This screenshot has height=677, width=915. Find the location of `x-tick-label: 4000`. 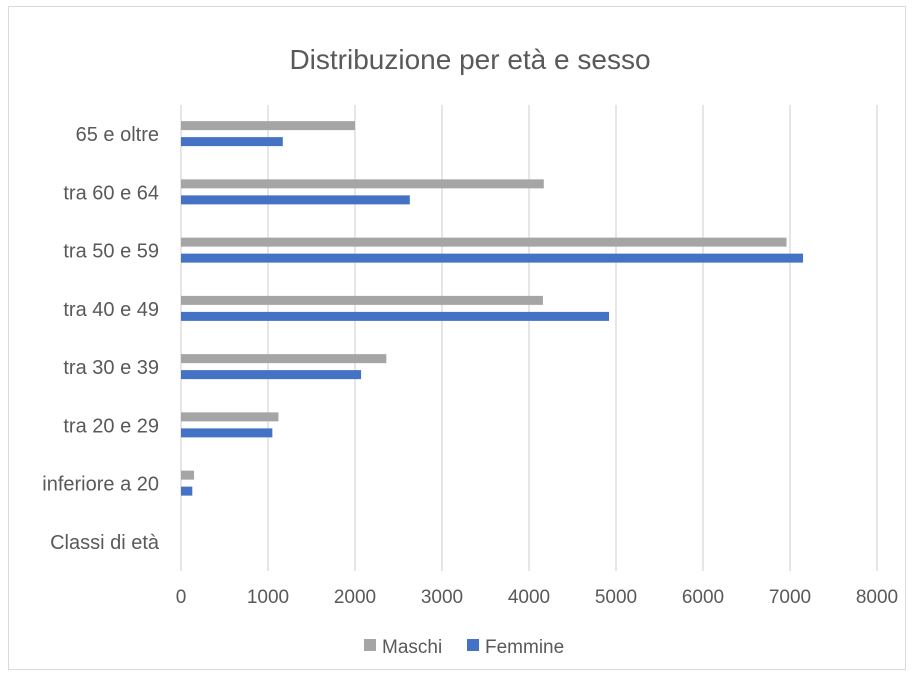

x-tick-label: 4000 is located at coordinates (529, 597).